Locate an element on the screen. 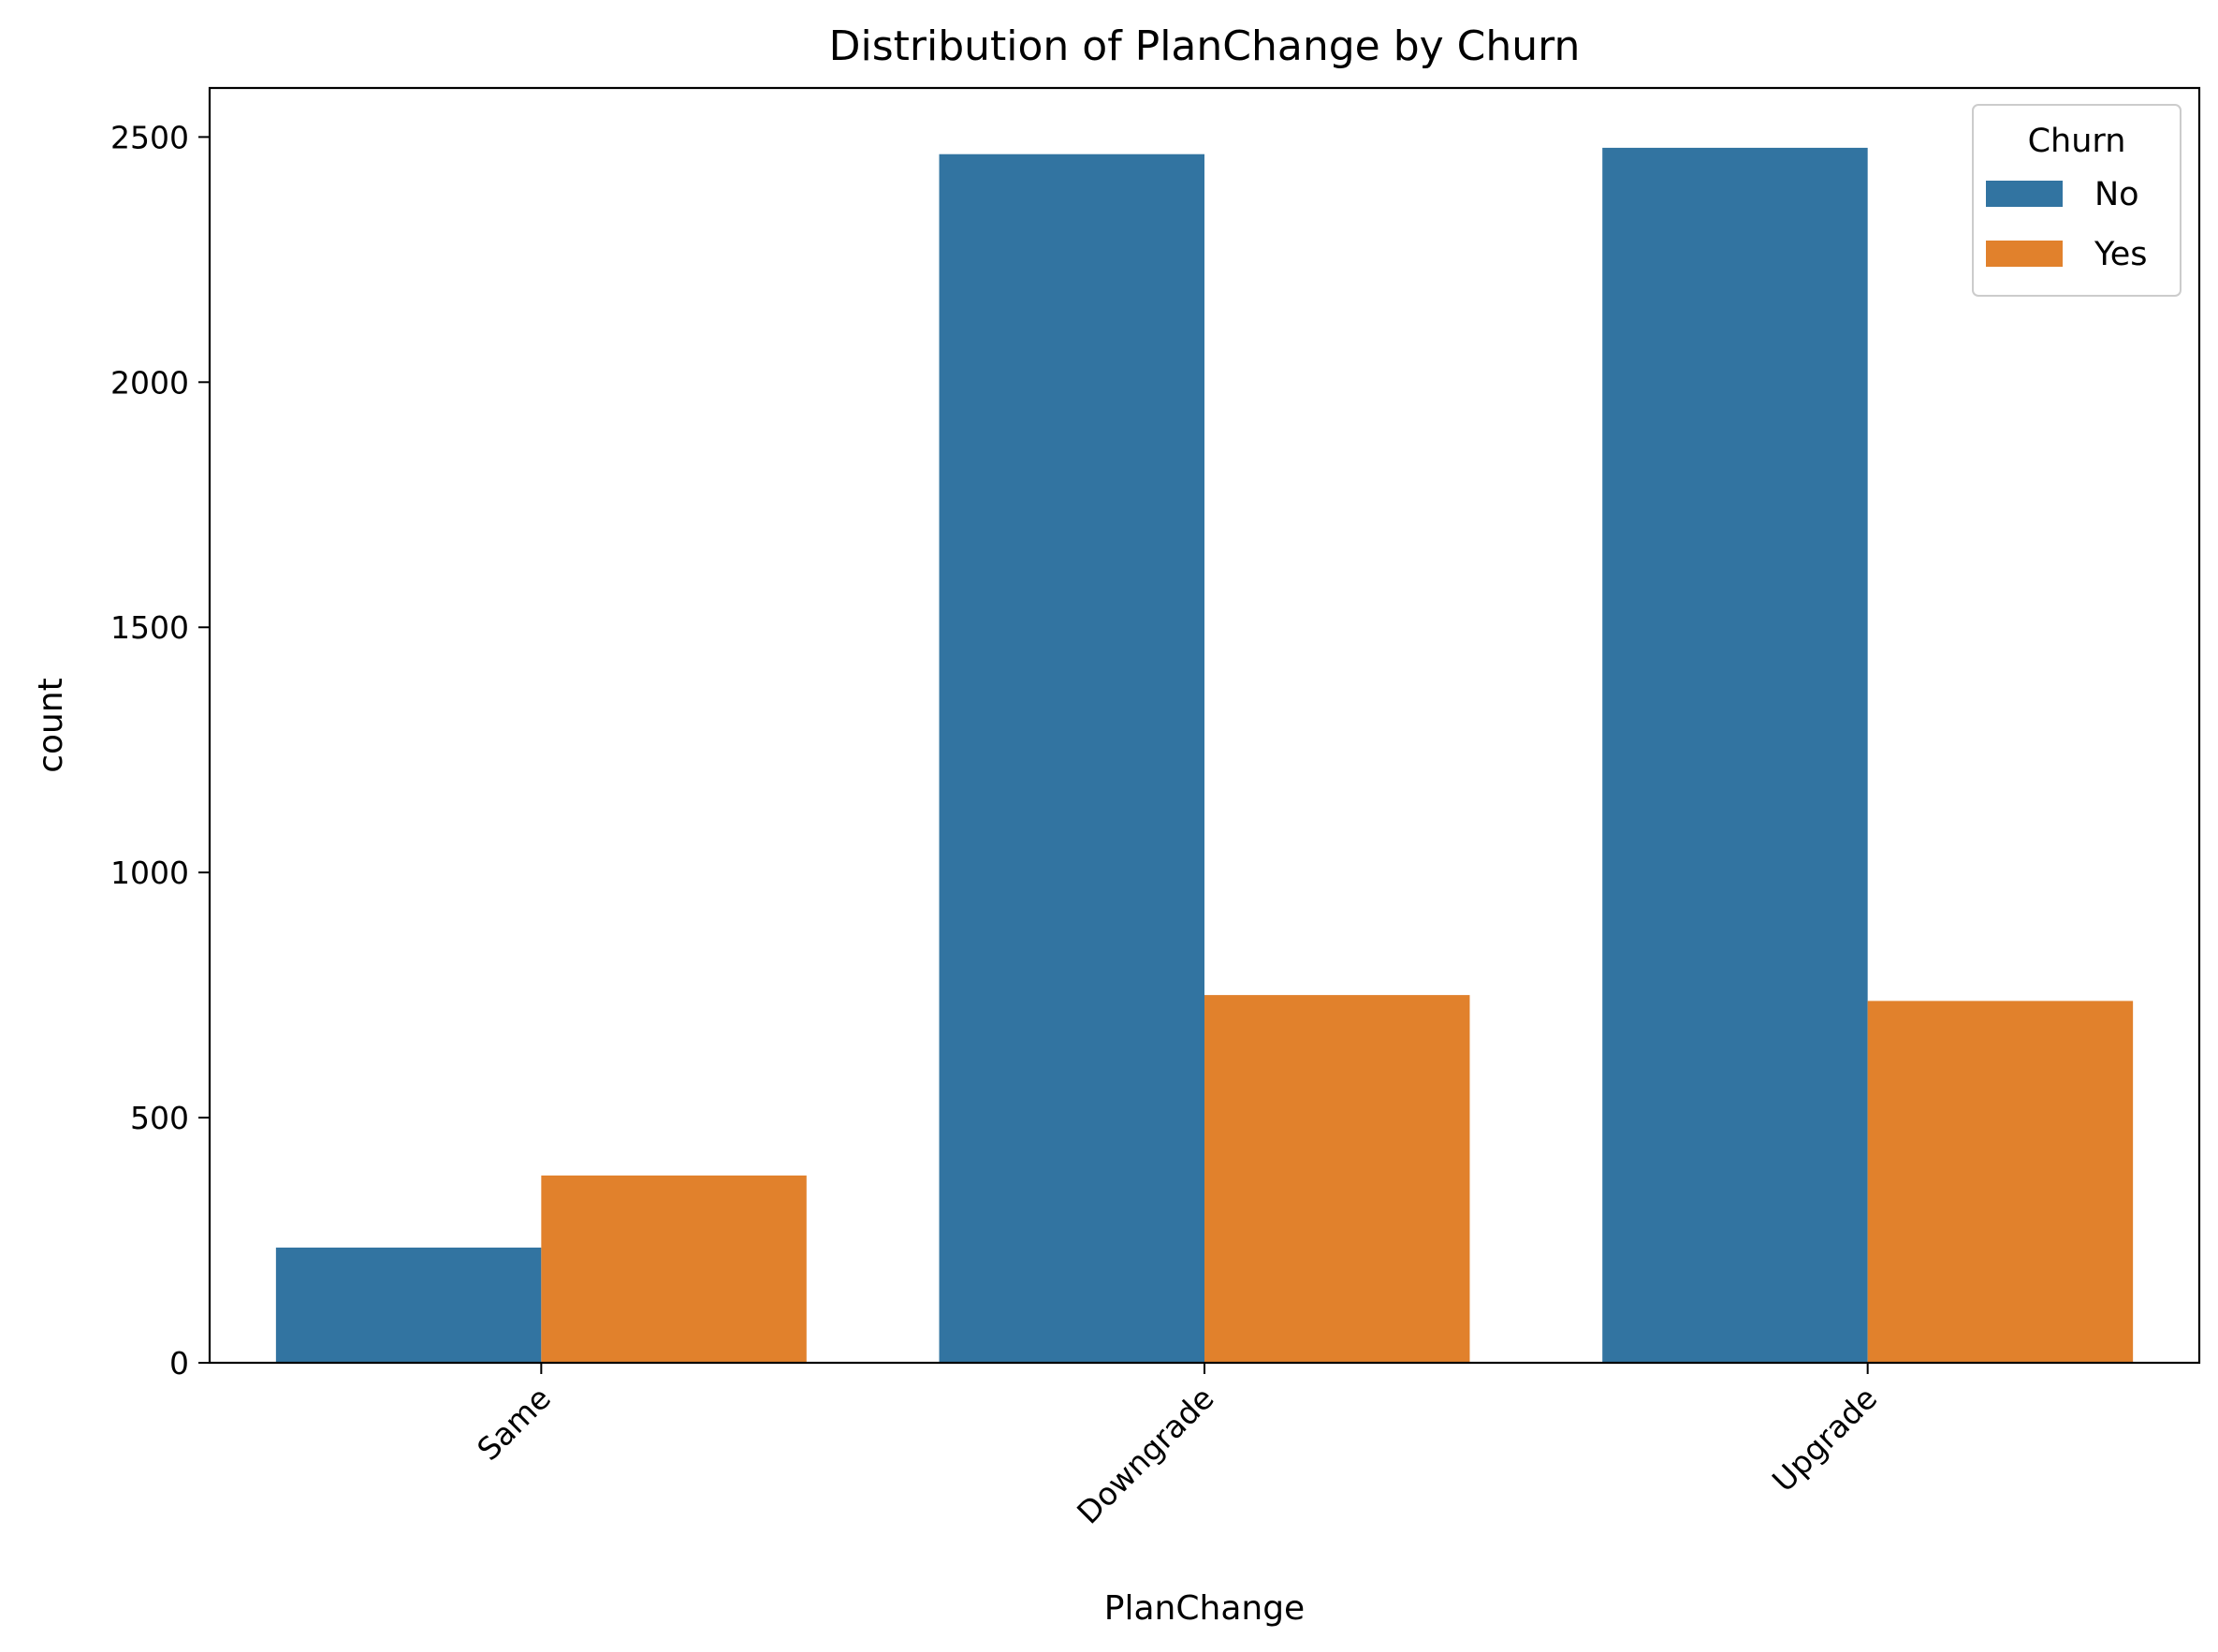 The image size is (2218, 1652). legend-title: Churn is located at coordinates (2077, 141).